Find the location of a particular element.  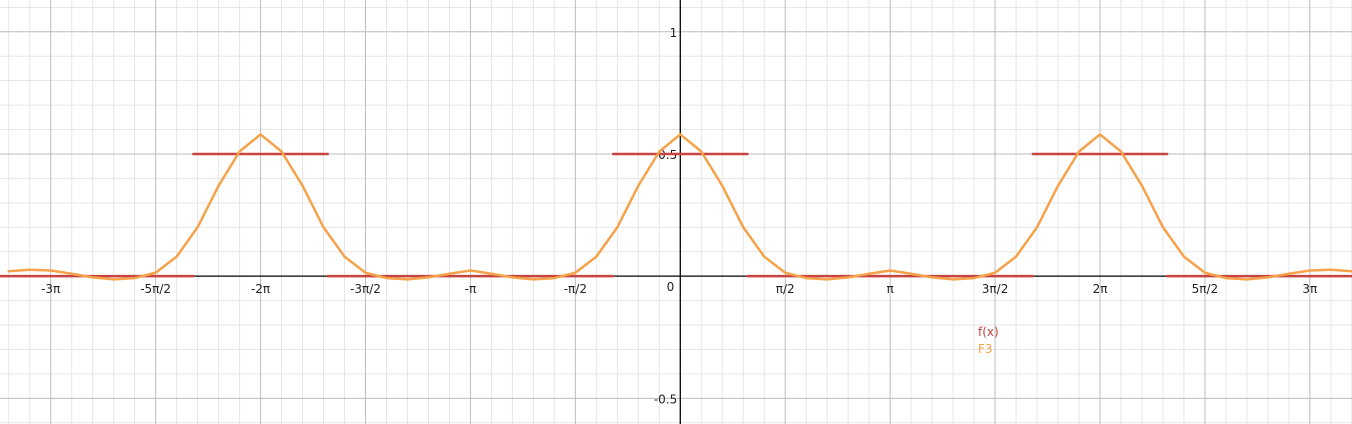

x-tick-label: -3π is located at coordinates (50, 289).